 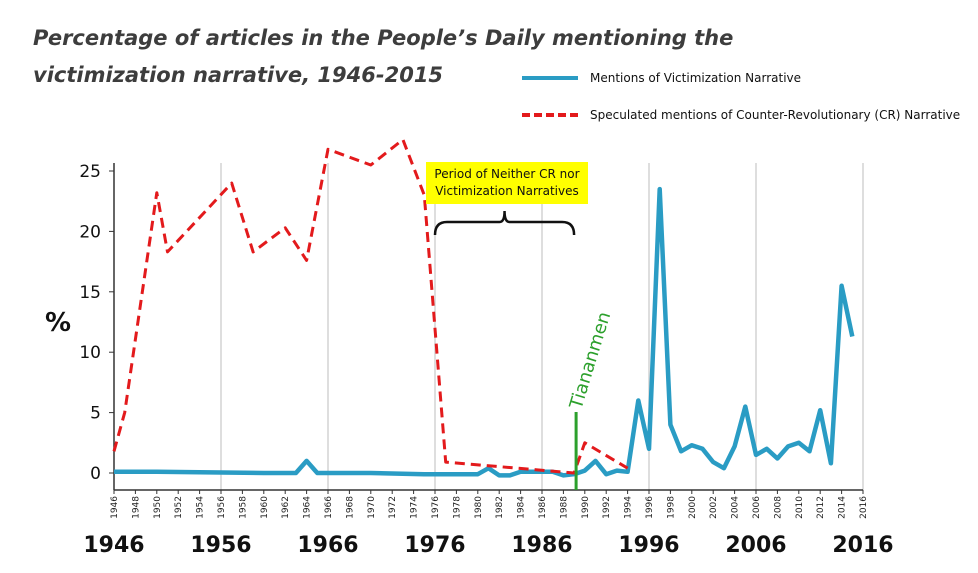 What do you see at coordinates (629, 507) in the screenshot?
I see `x-tick-label-small: 1994` at bounding box center [629, 507].